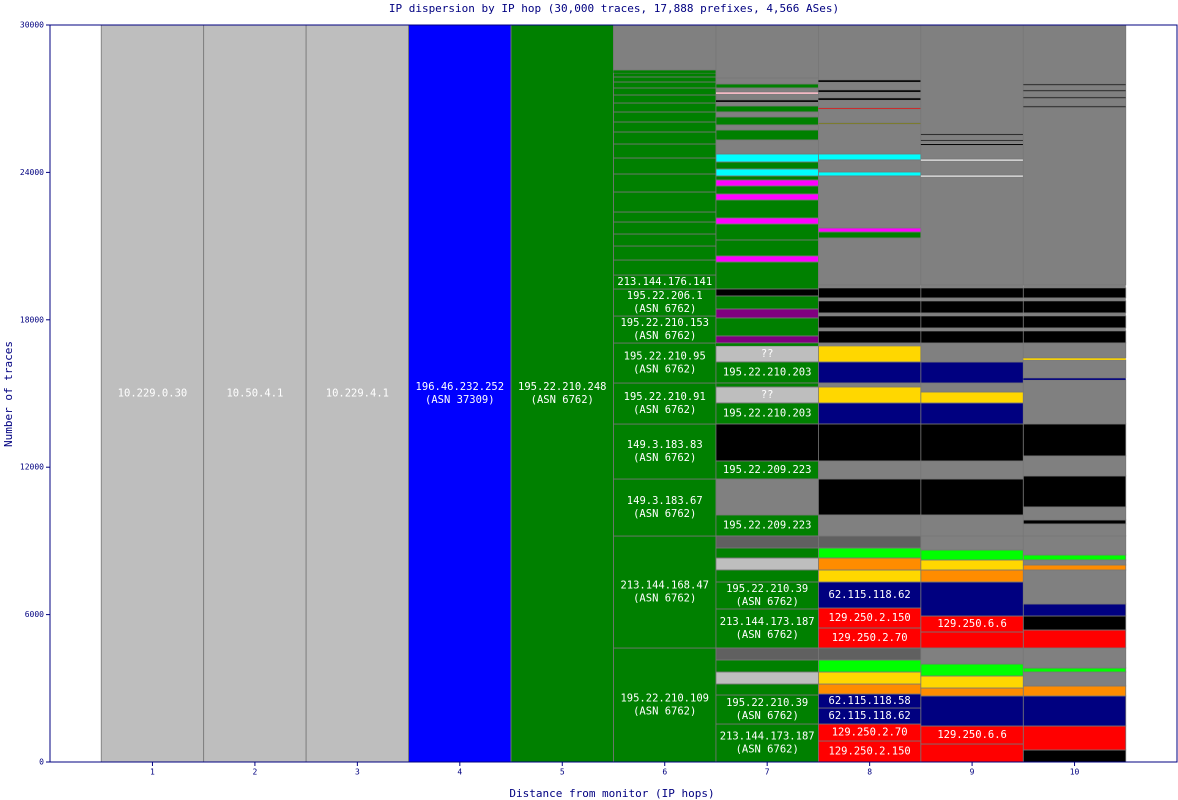 This screenshot has height=800, width=1178. What do you see at coordinates (972, 393) in the screenshot?
I see `column: 129.250.6.6 129.250.6.6` at bounding box center [972, 393].